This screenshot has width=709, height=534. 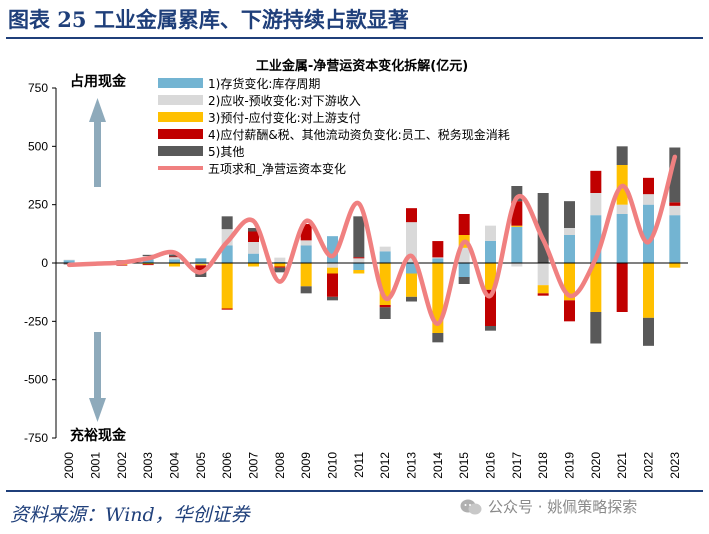 I want to click on bar-other_ops-2002, so click(x=122, y=265).